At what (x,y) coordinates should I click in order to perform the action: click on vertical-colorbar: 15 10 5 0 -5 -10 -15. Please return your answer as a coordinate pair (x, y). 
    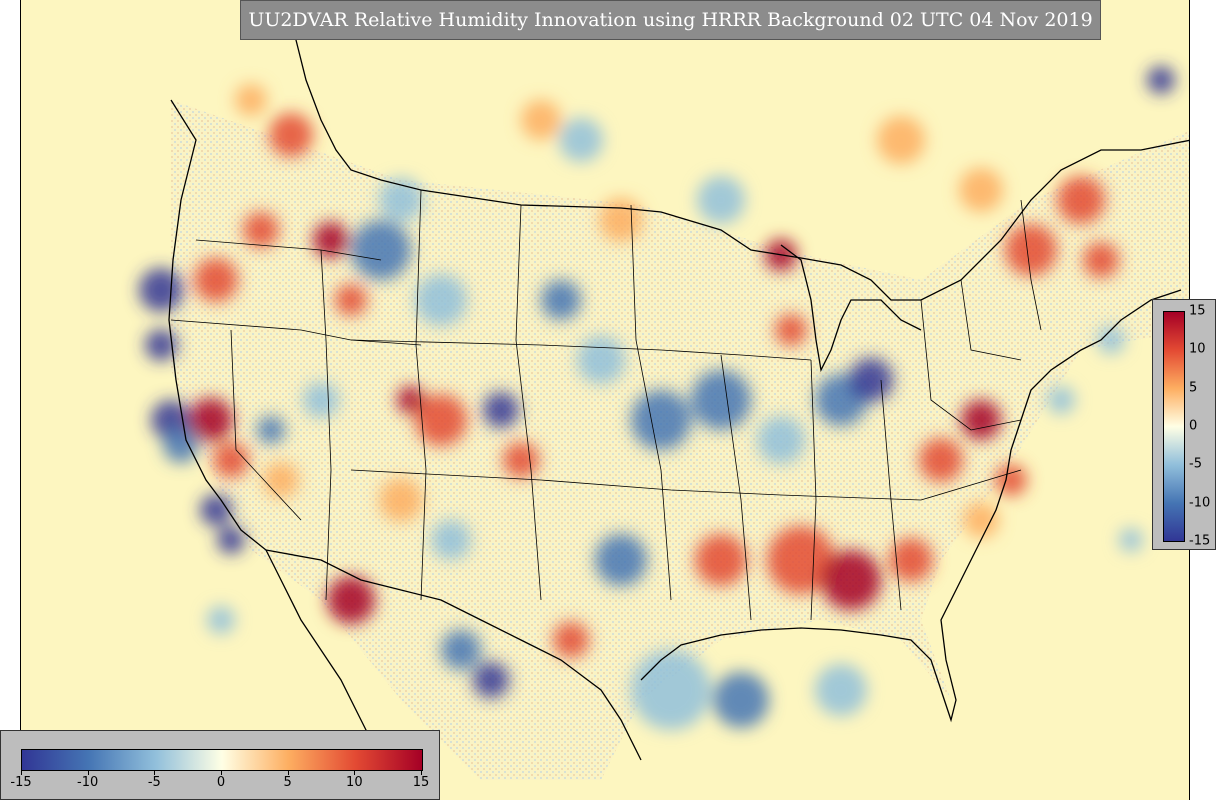
    Looking at the image, I should click on (1184, 424).